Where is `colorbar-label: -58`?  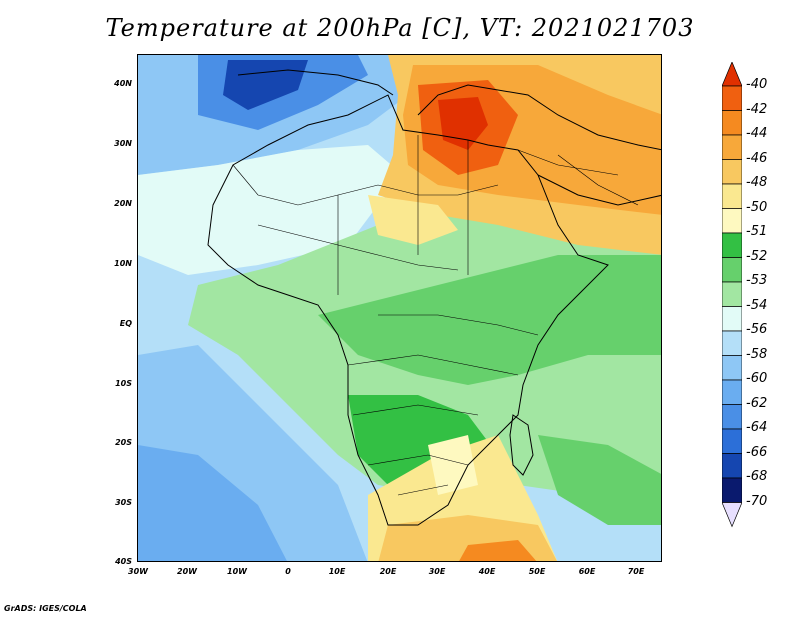 colorbar-label: -58 is located at coordinates (757, 354).